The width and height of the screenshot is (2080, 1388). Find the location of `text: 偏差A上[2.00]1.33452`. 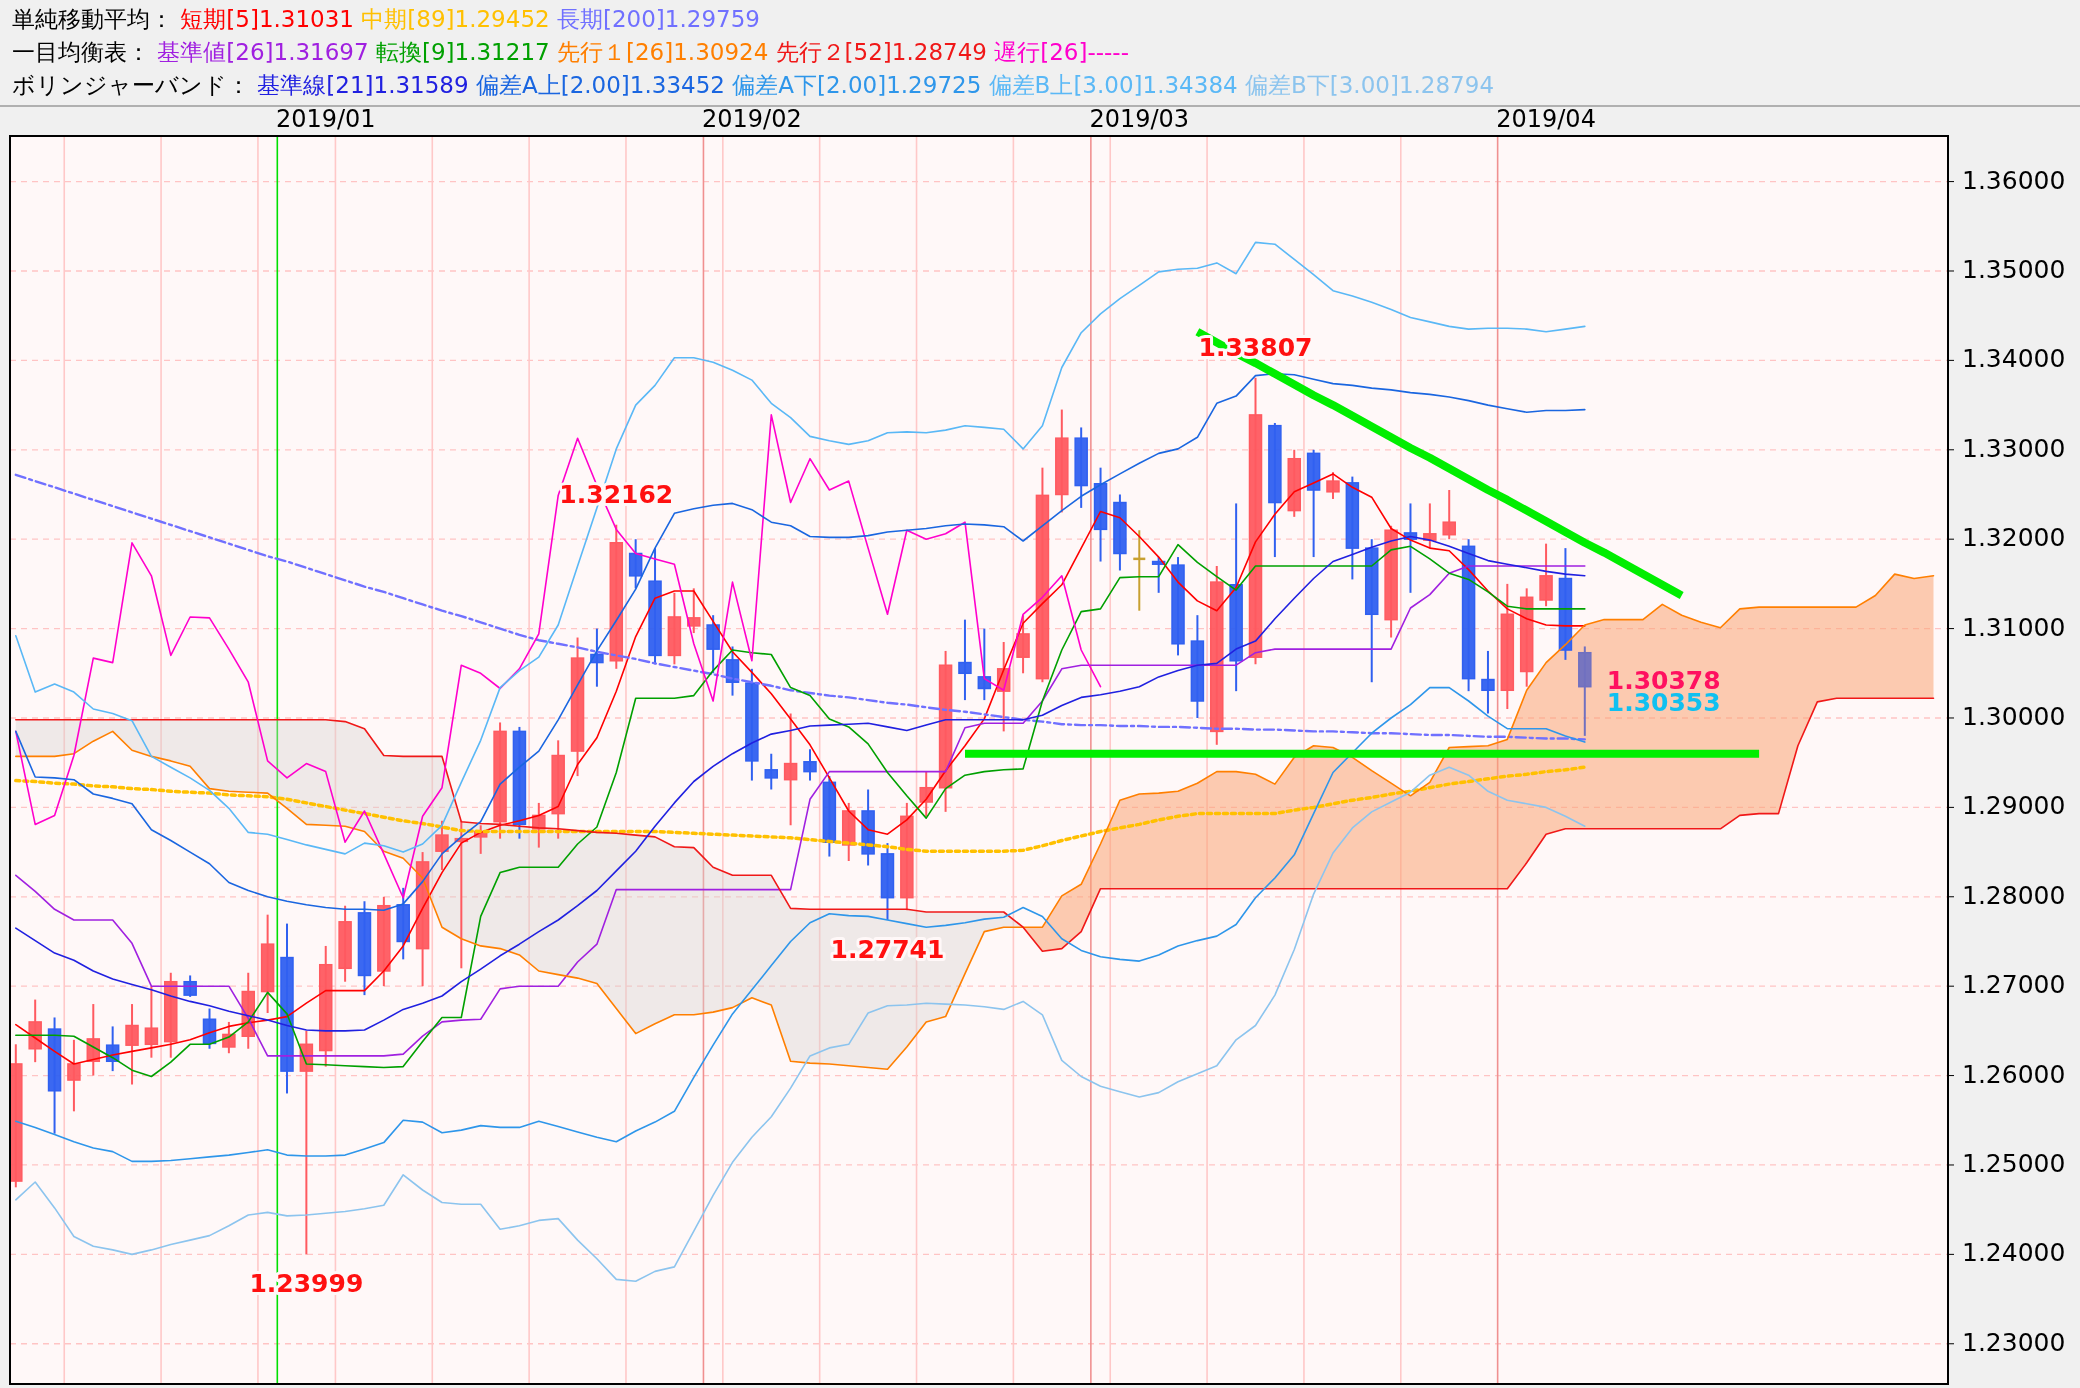

text: 偏差A上[2.00]1.33452 is located at coordinates (604, 85).